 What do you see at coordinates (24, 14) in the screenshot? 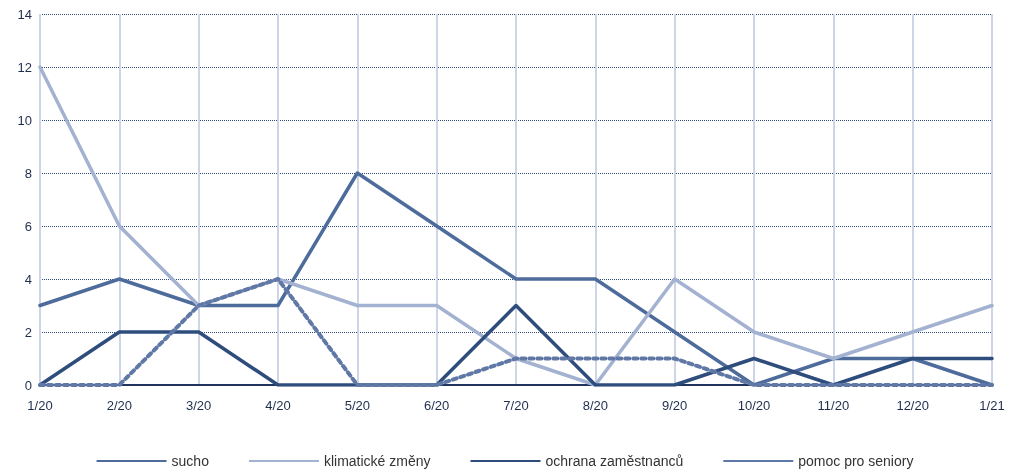
I see `y-tick-label: 14` at bounding box center [24, 14].